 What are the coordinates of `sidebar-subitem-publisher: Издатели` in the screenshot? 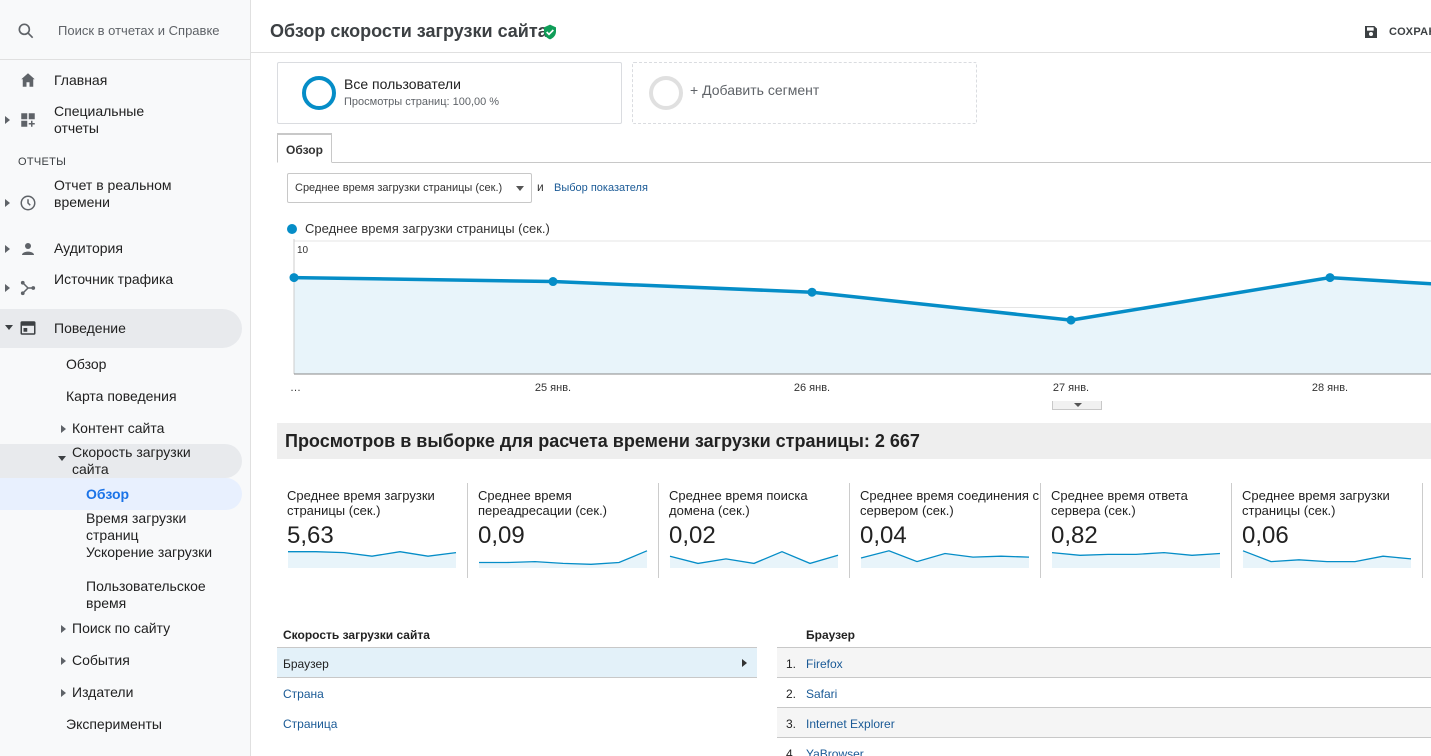 It's located at (97, 692).